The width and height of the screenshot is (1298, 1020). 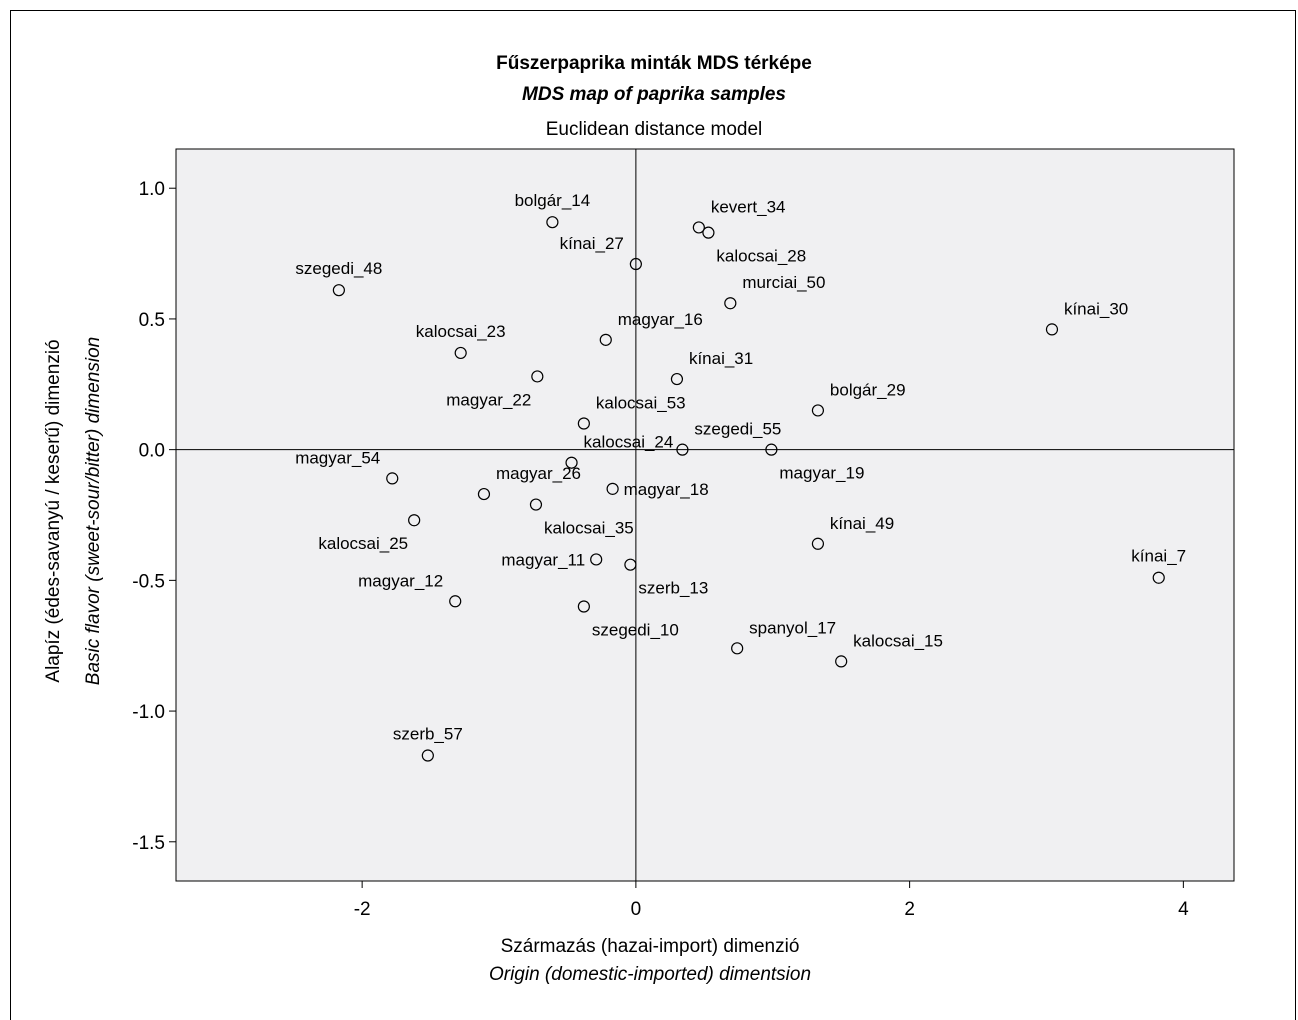 I want to click on data-point-label: kínai_49, so click(x=862, y=523).